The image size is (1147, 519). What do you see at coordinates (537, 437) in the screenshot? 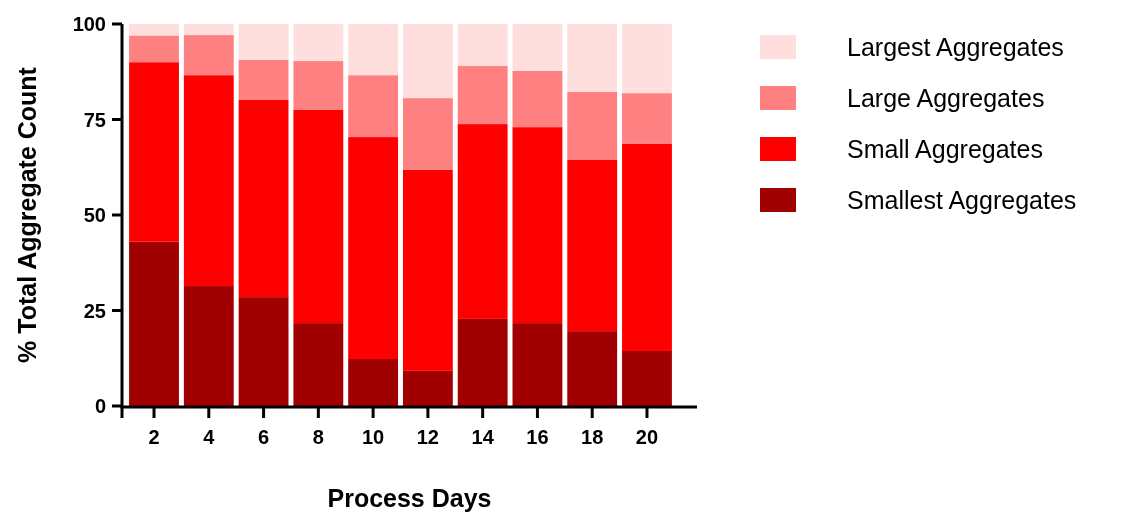
I see `x-tick-label: 16` at bounding box center [537, 437].